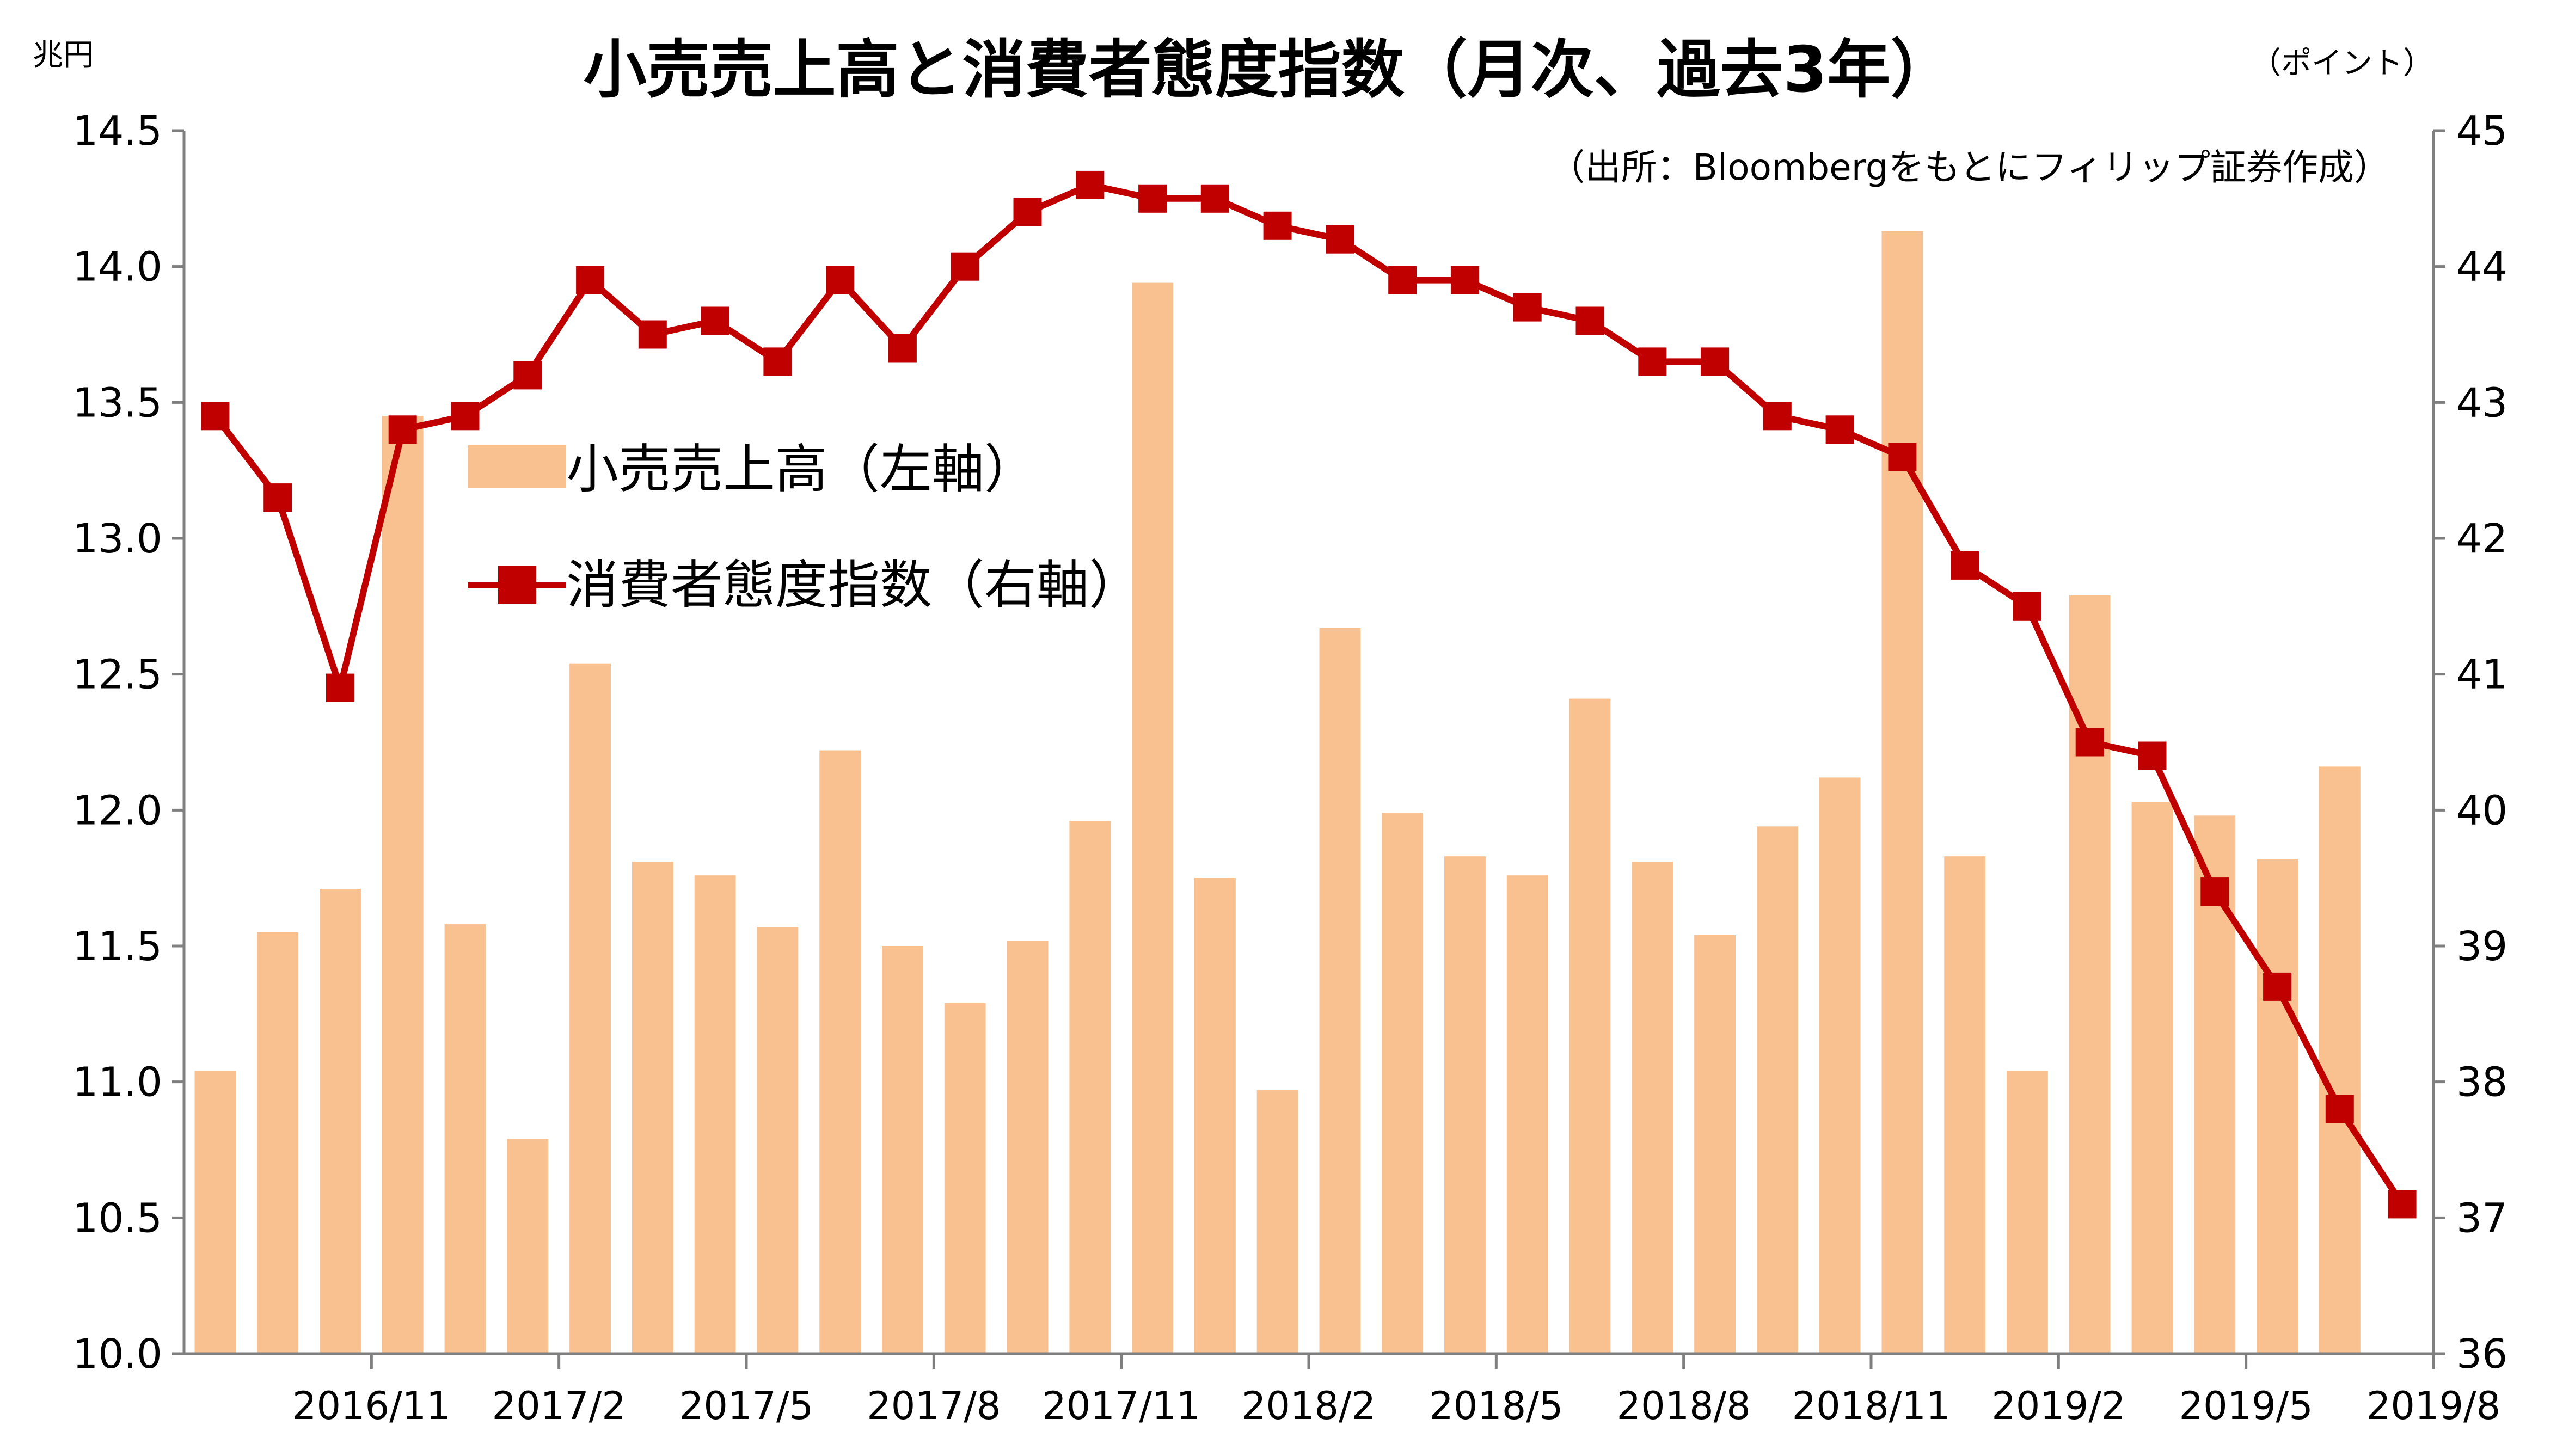 This screenshot has width=2575, height=1456. Describe the element at coordinates (1152, 198) in the screenshot. I see `marker-2017/12` at that location.